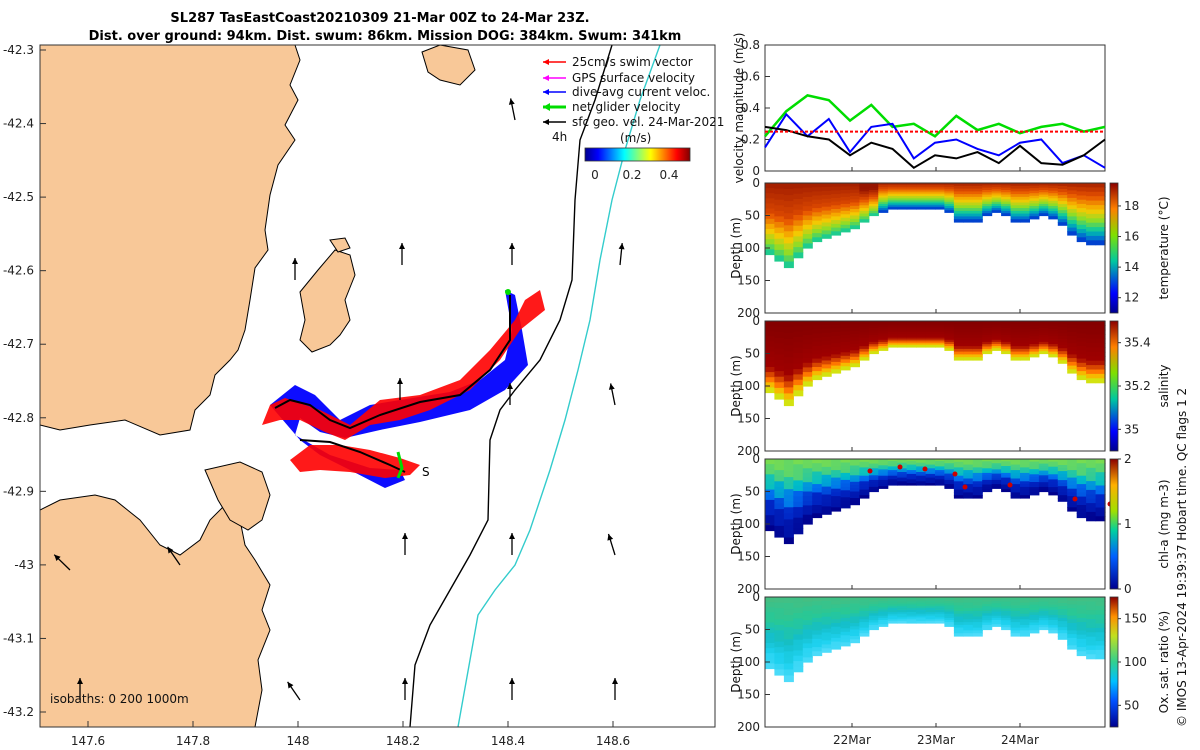  What do you see at coordinates (626, 107) in the screenshot?
I see `svg-text: net glider velocity` at bounding box center [626, 107].